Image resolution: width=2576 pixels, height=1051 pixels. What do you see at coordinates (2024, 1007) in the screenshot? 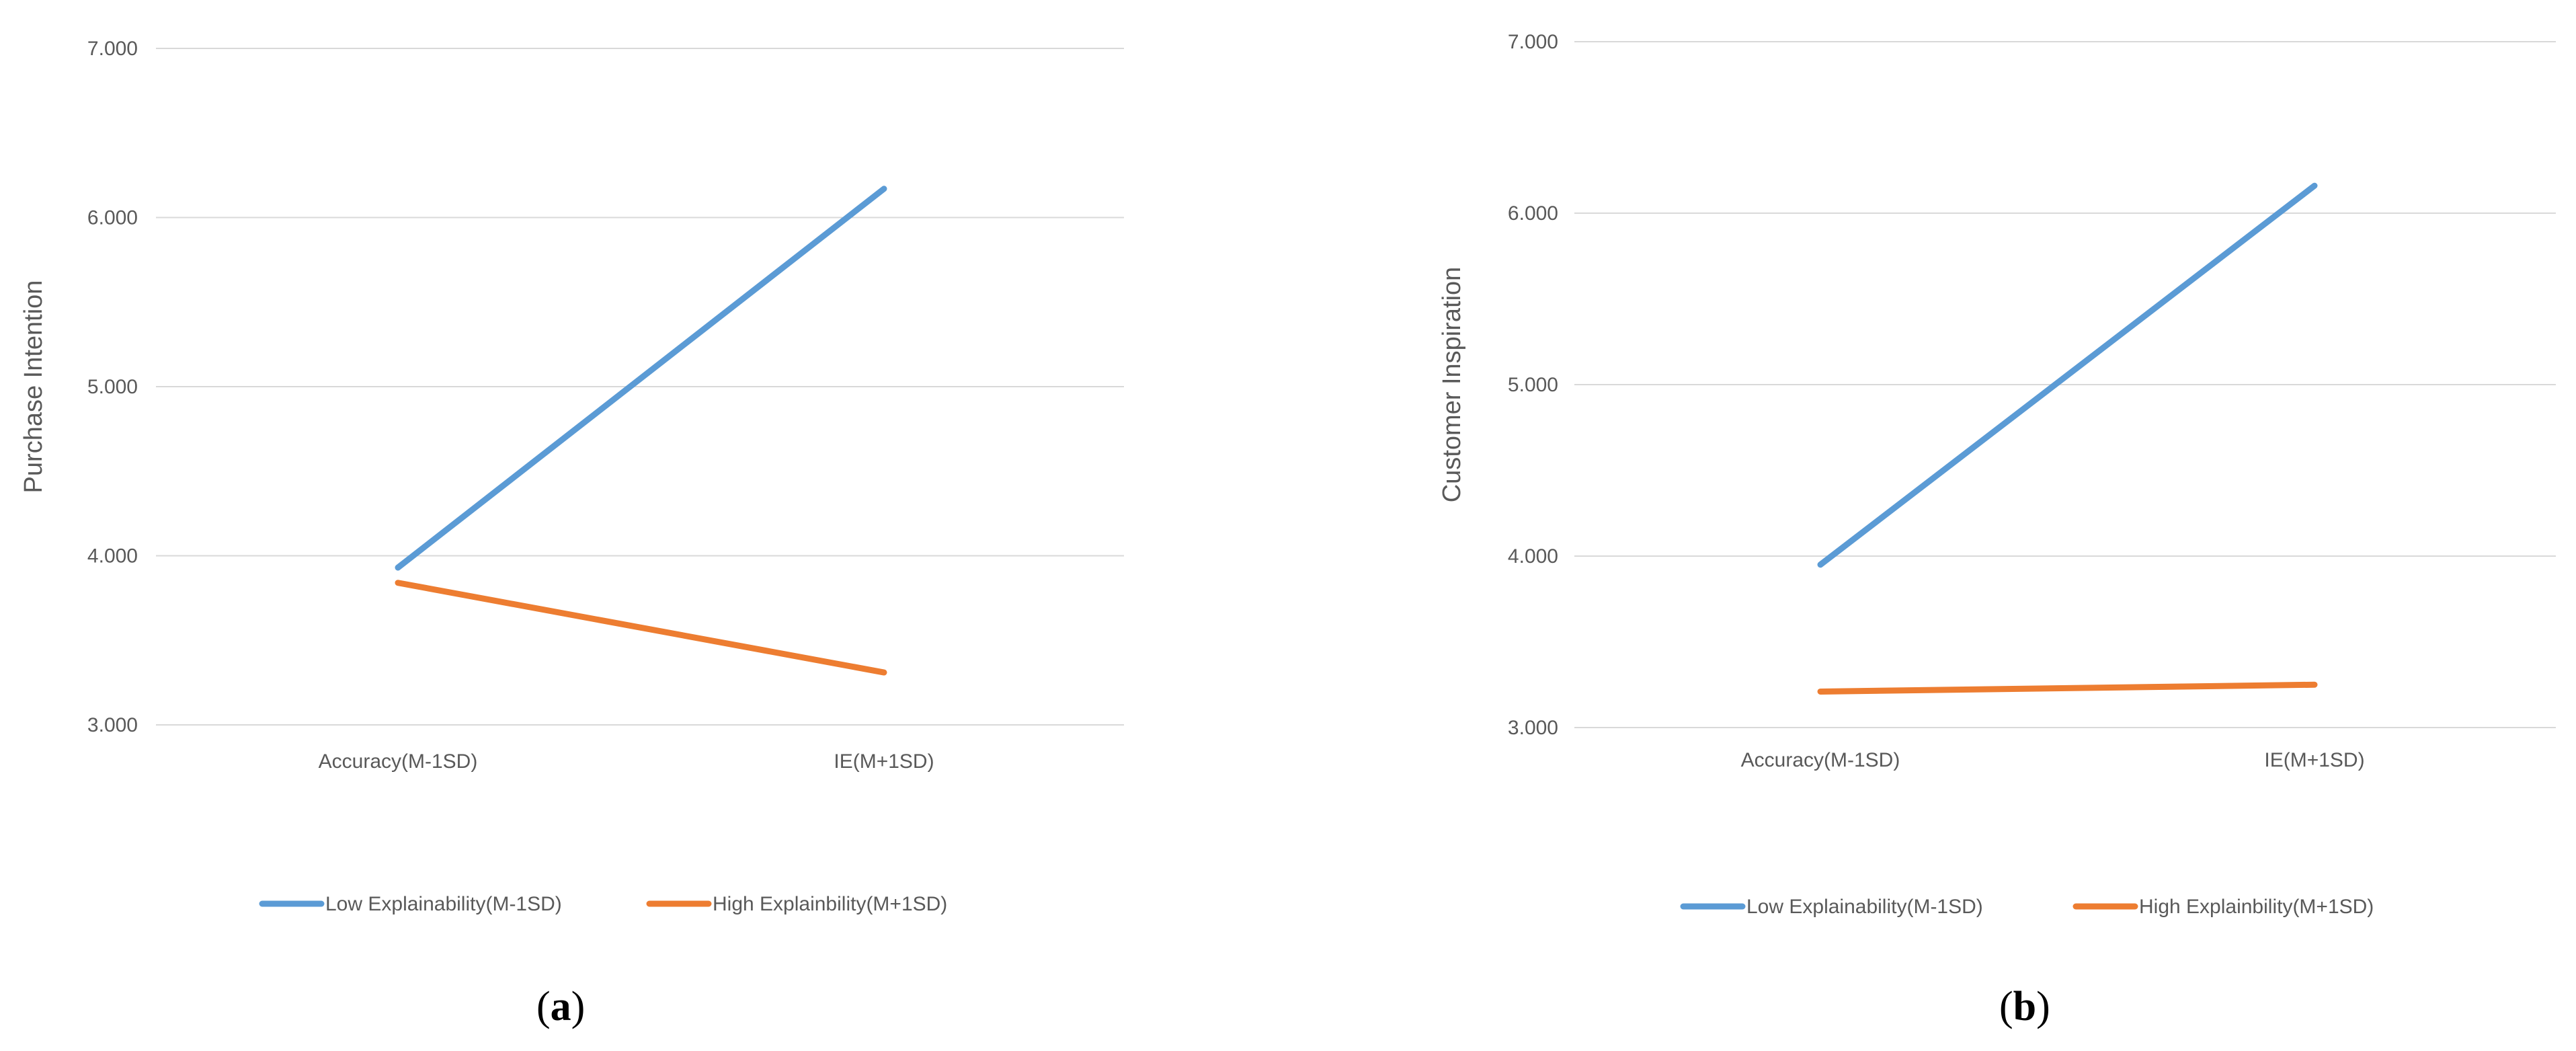
I see `panel-label-b: (b)` at bounding box center [2024, 1007].